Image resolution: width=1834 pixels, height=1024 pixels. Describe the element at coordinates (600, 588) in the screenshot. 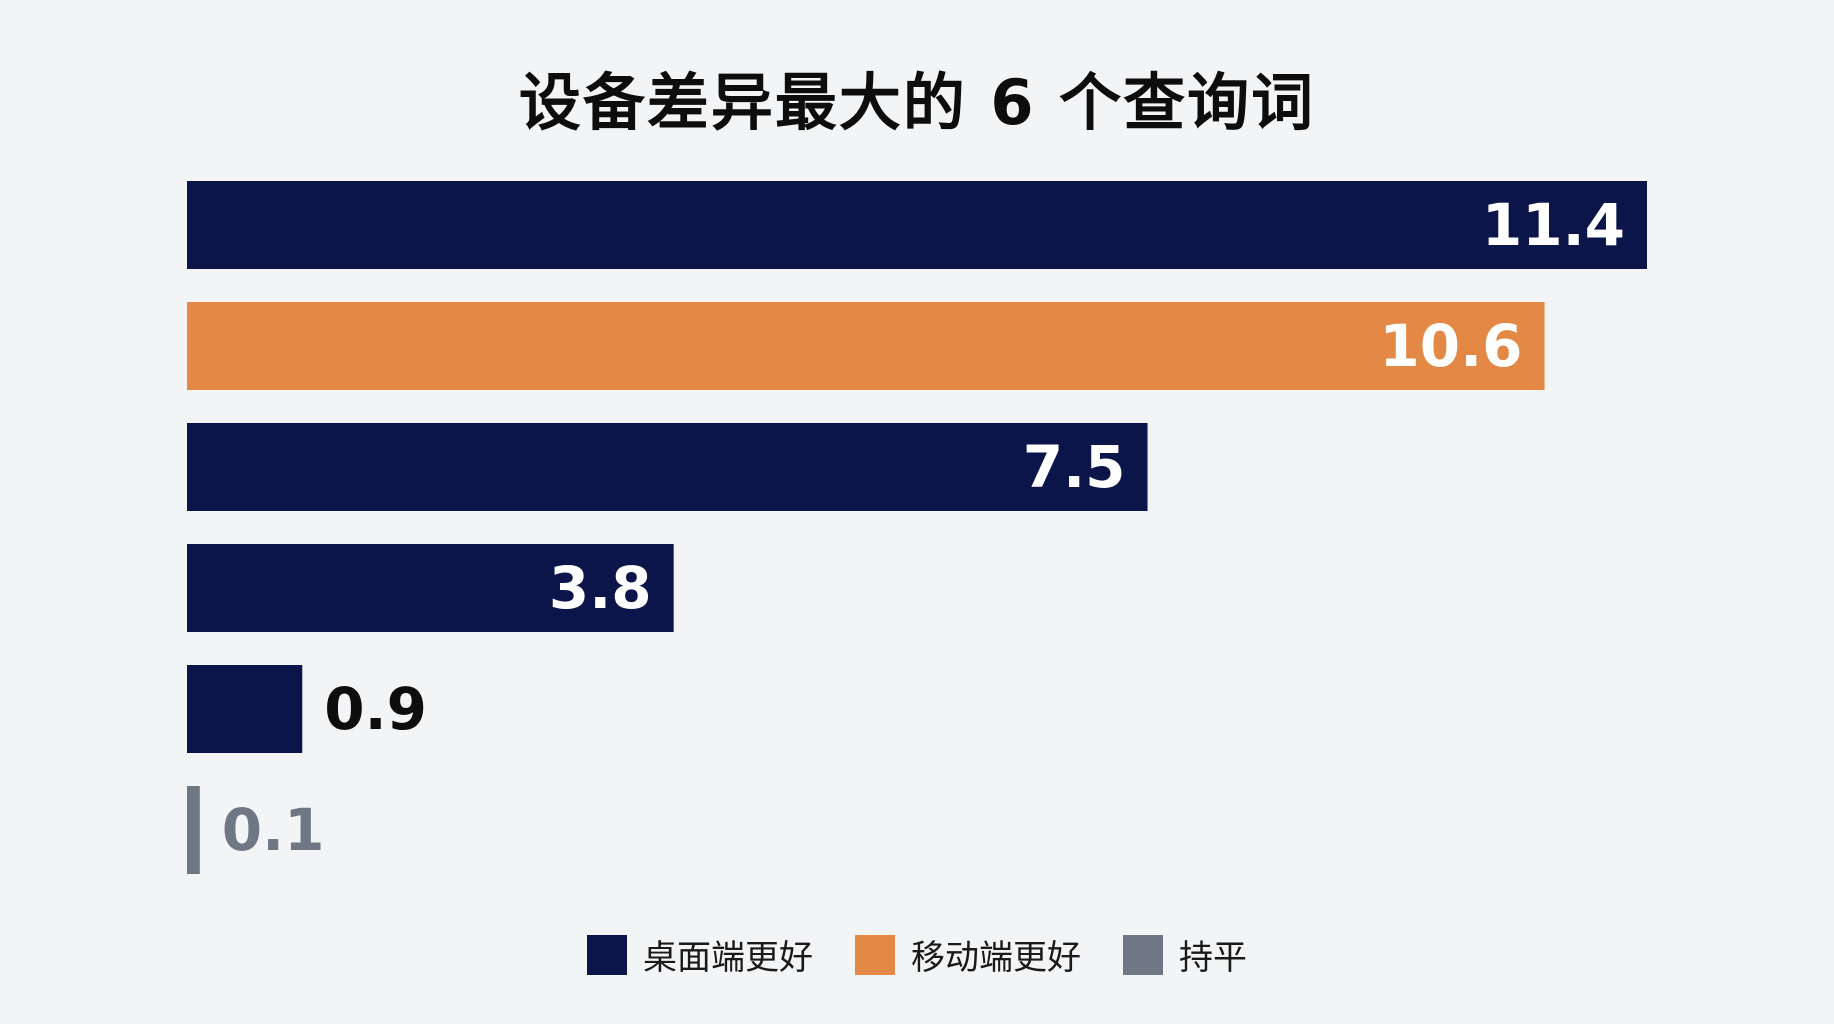

I see `bar-value-label-3: 3.8` at that location.